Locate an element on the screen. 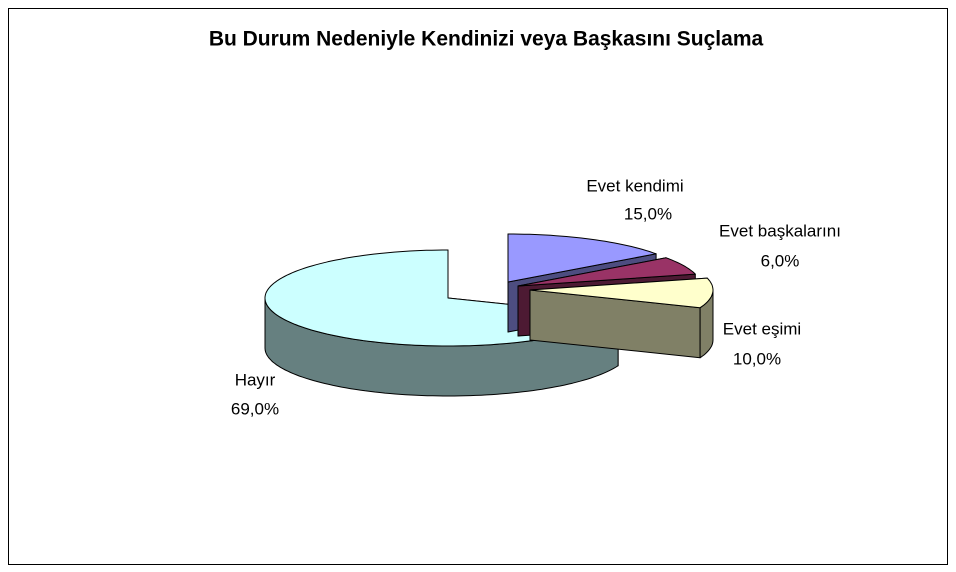 The width and height of the screenshot is (956, 572). pie-slice is located at coordinates (621, 318).